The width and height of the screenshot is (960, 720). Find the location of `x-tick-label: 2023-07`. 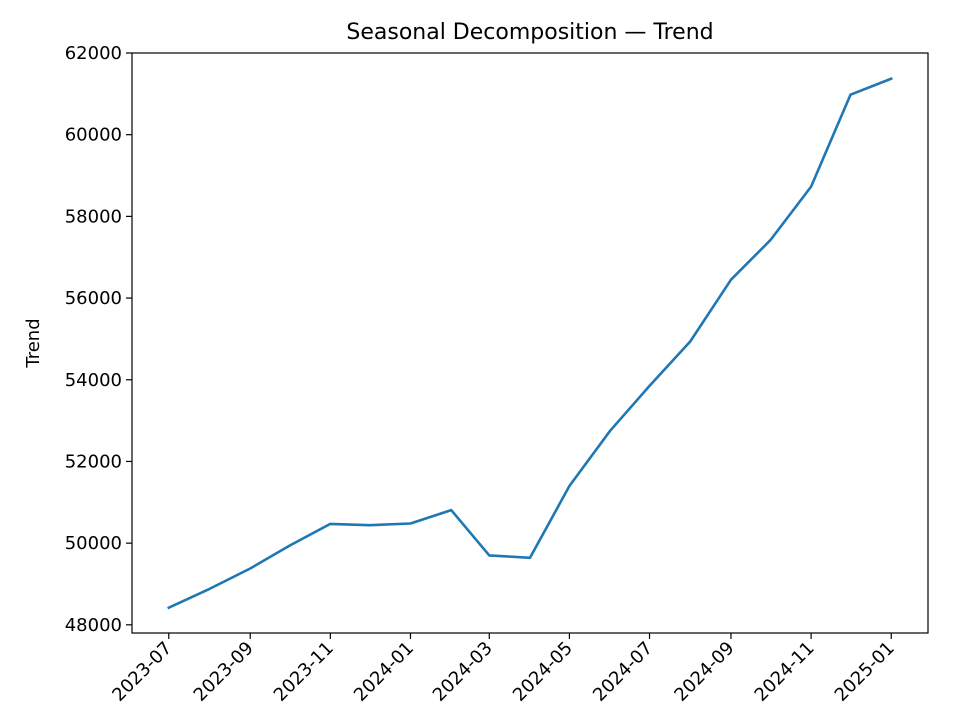

x-tick-label: 2023-07 is located at coordinates (142, 672).